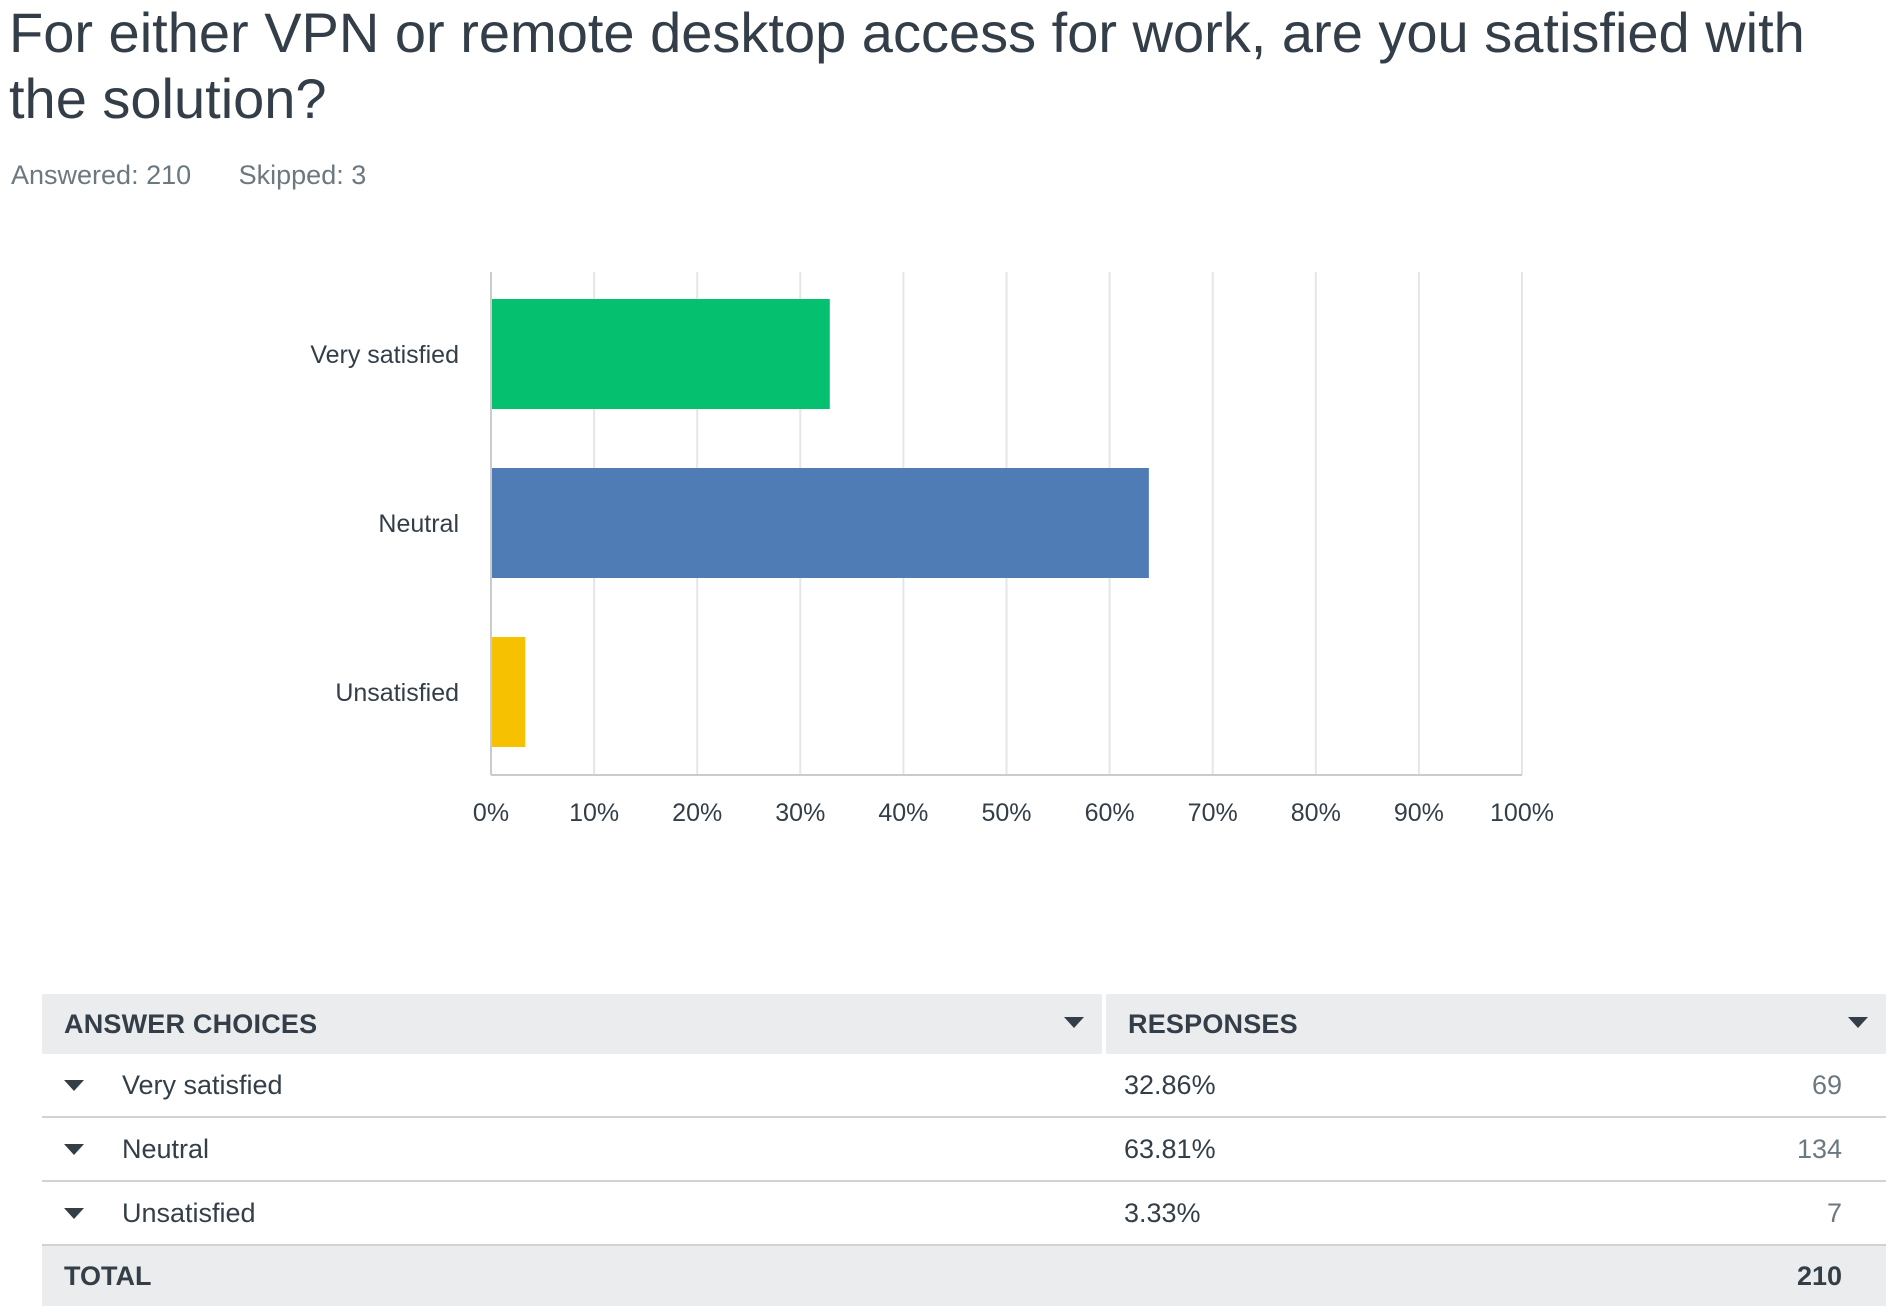 The height and width of the screenshot is (1315, 1900). What do you see at coordinates (1316, 813) in the screenshot?
I see `x-tick-label: 80%` at bounding box center [1316, 813].